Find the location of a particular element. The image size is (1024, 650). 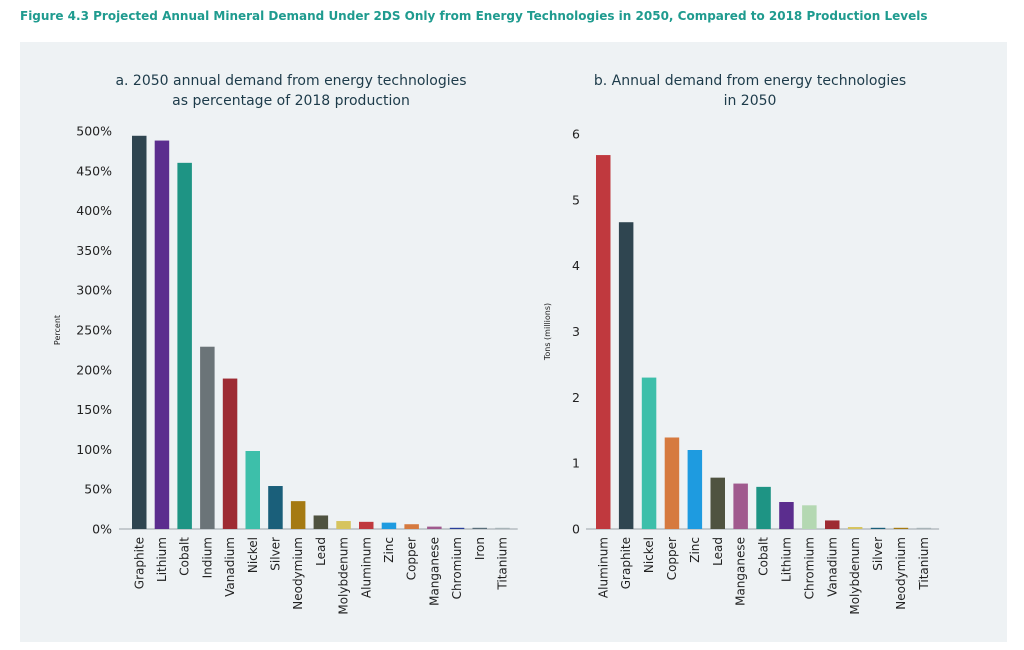

chart-title-line: as percentage of 2018 production is located at coordinates (291, 101).